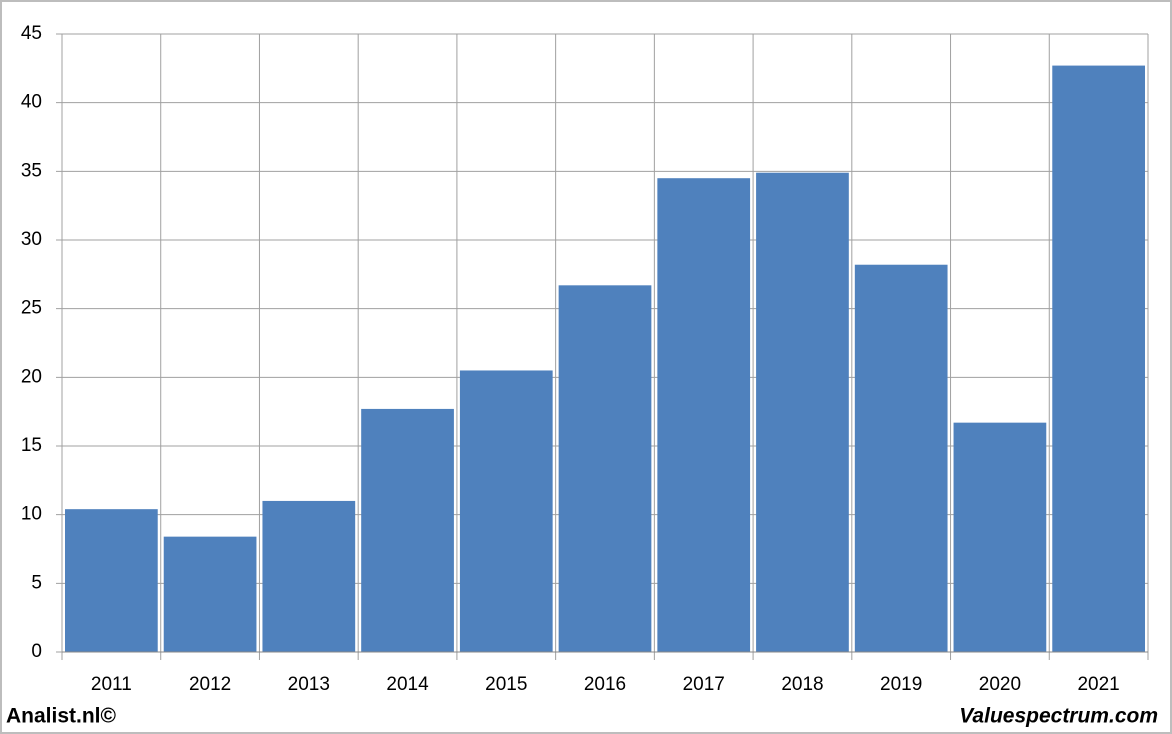 This screenshot has height=734, width=1172. Describe the element at coordinates (1098, 684) in the screenshot. I see `x-tick-label: 2021` at that location.